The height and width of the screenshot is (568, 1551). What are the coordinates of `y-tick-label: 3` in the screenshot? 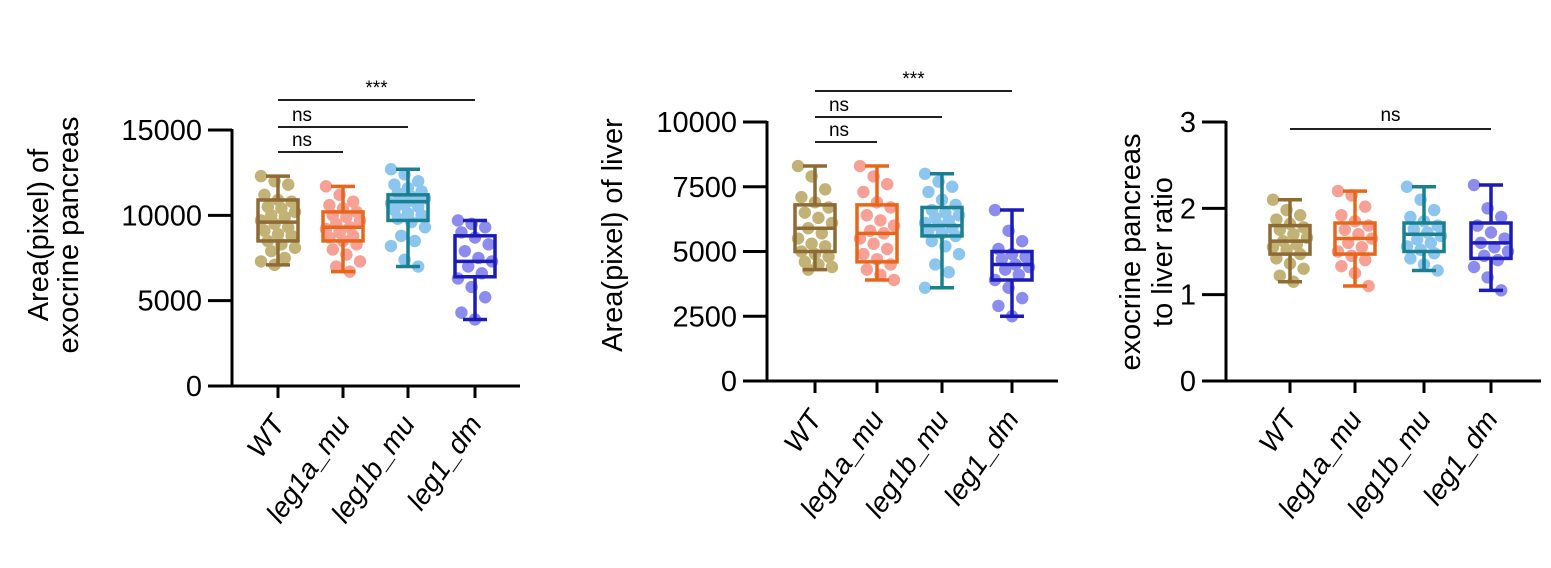 It's located at (1188, 123).